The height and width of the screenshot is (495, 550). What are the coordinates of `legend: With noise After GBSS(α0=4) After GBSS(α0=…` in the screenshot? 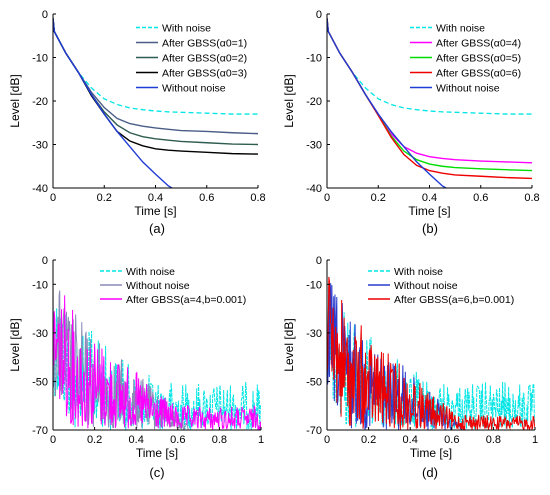 It's located at (465, 59).